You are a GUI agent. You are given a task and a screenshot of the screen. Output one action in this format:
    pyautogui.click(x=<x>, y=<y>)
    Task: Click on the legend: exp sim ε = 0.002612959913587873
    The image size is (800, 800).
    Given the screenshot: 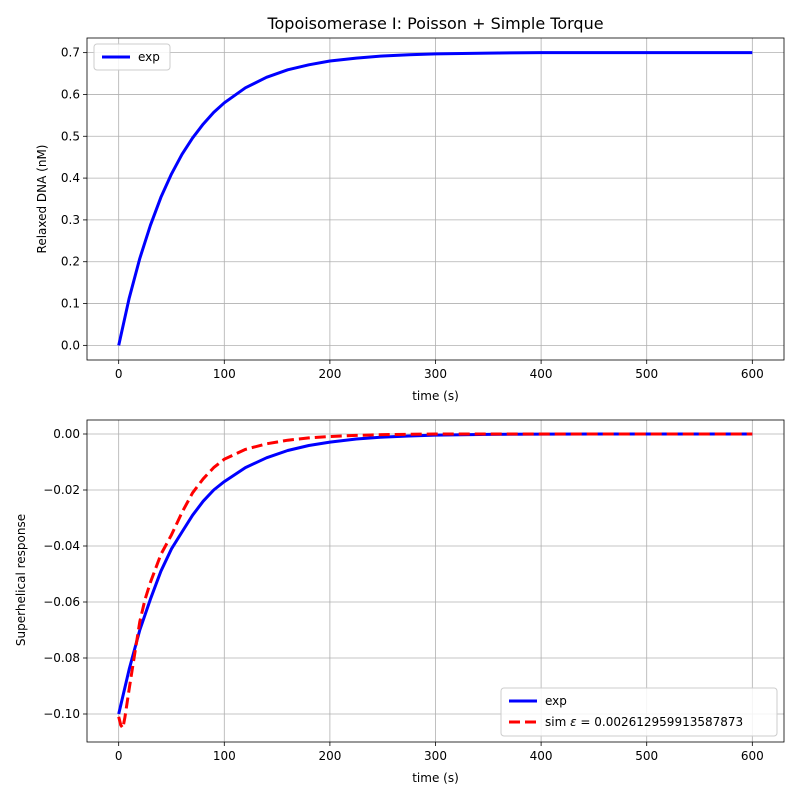 What is the action you would take?
    pyautogui.click(x=639, y=712)
    